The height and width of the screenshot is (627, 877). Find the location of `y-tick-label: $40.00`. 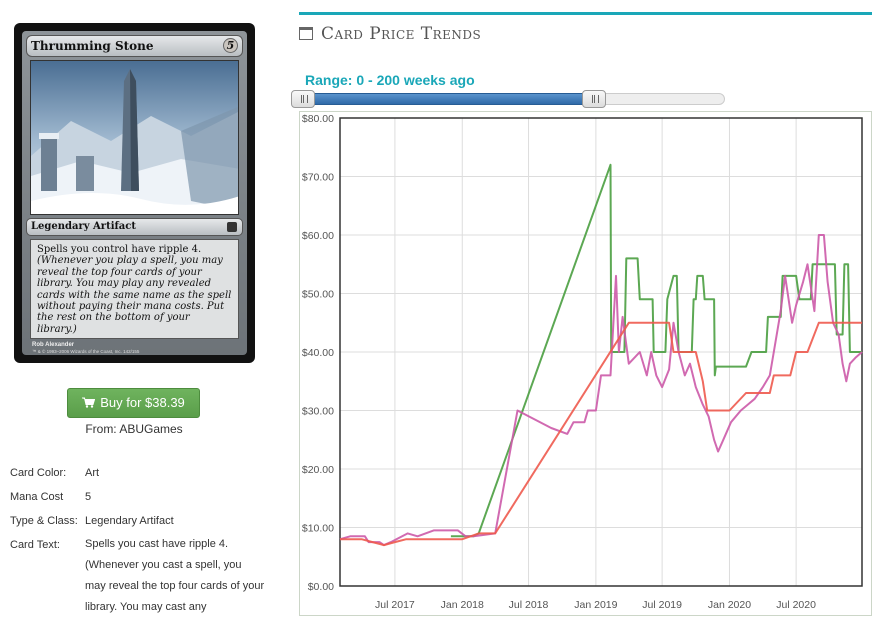

y-tick-label: $40.00 is located at coordinates (318, 353).